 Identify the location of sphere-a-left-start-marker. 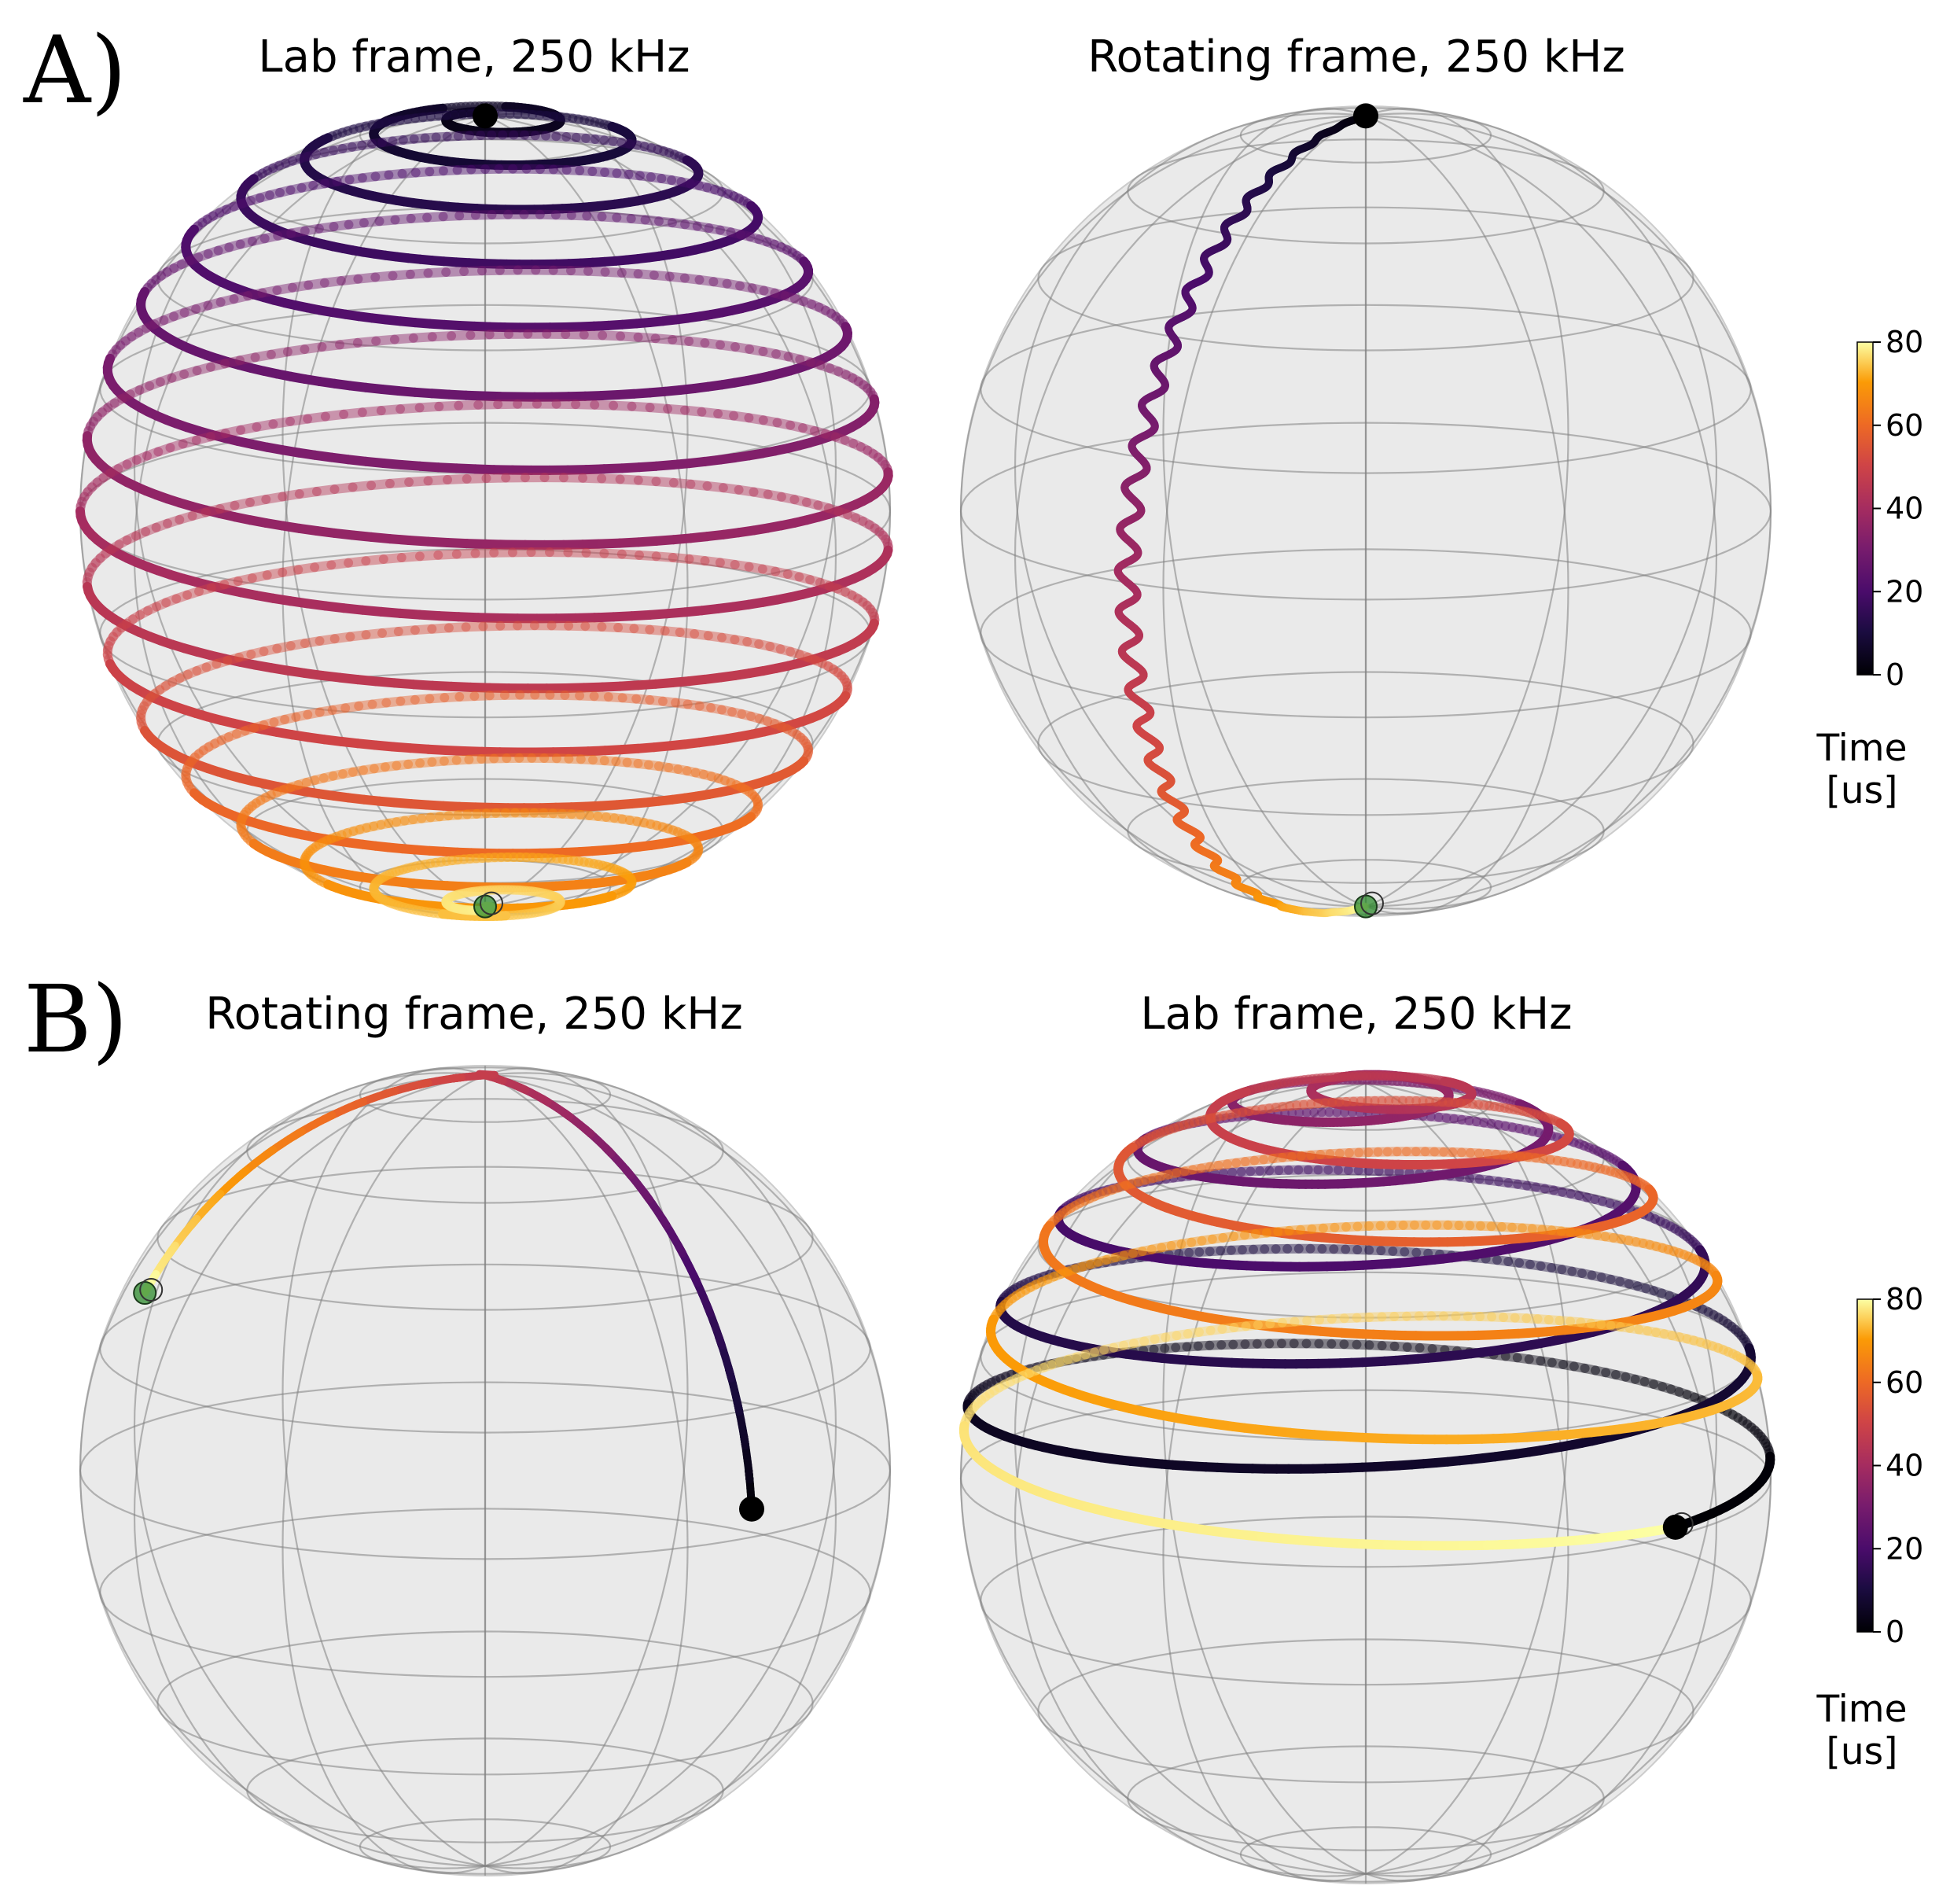
(485, 116).